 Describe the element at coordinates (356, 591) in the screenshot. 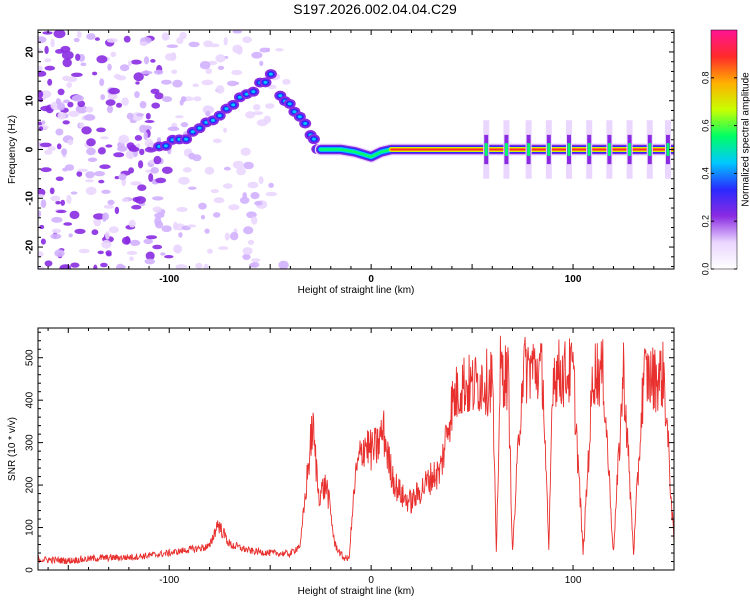

I see `x-axis-label: Height of straight line (km)` at that location.